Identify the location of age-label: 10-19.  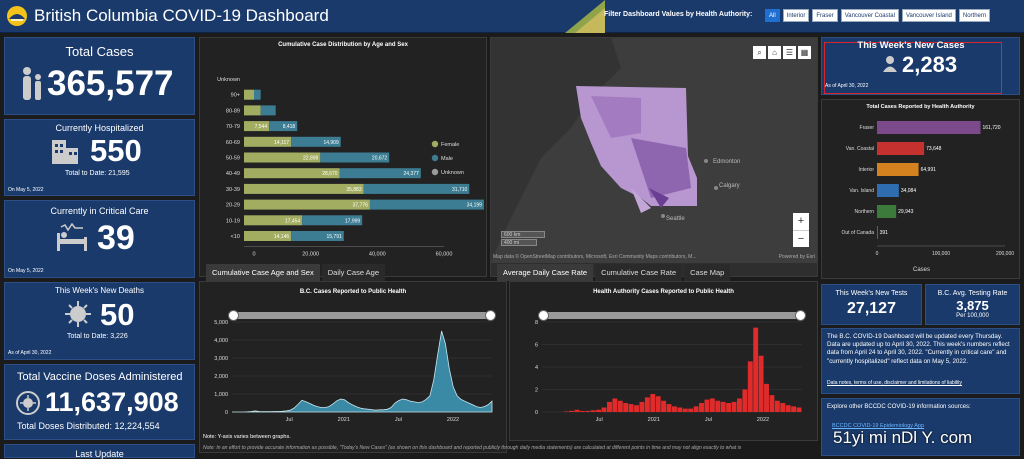
(233, 221).